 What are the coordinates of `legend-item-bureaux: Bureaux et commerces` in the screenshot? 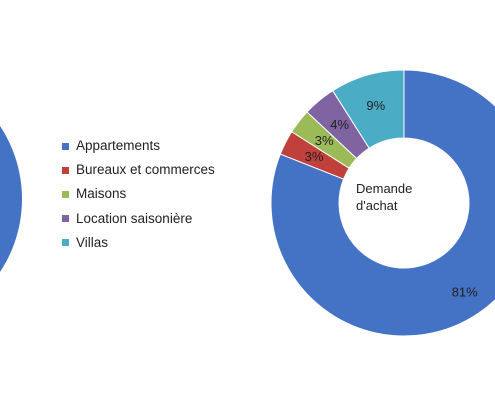 It's located at (138, 170).